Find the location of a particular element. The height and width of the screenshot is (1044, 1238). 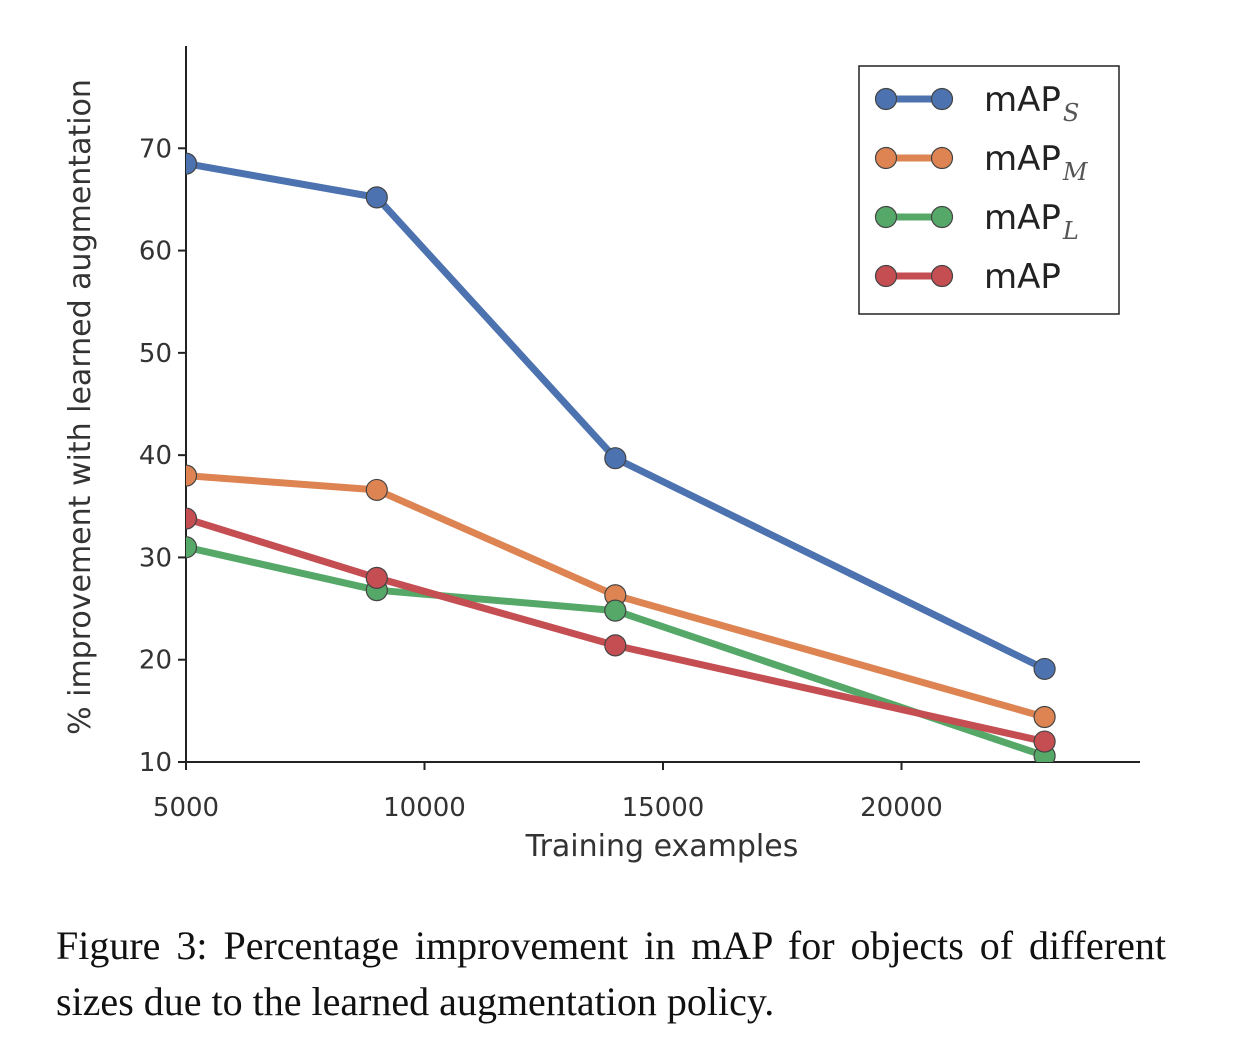

x-axis-title: Training examples is located at coordinates (662, 846).